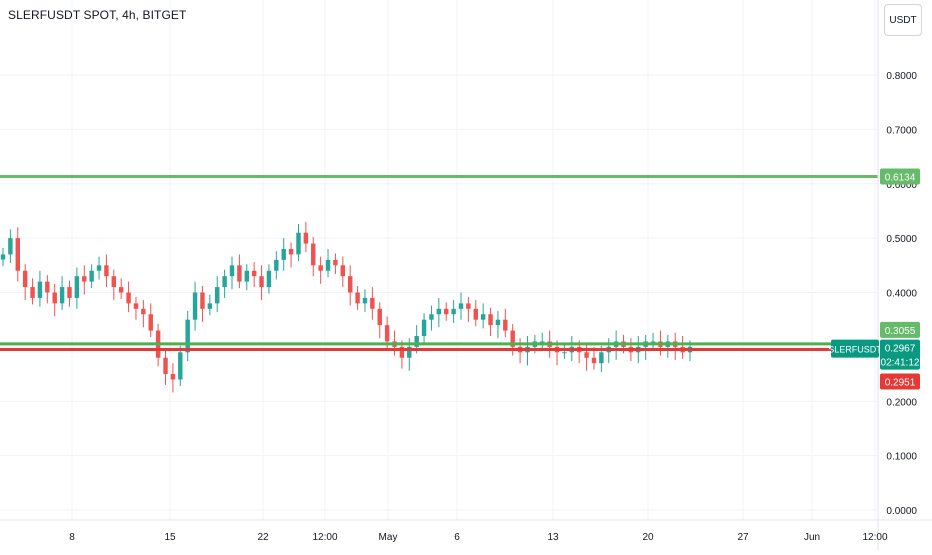 This screenshot has width=932, height=555. What do you see at coordinates (743, 537) in the screenshot?
I see `x-tick-label: 27` at bounding box center [743, 537].